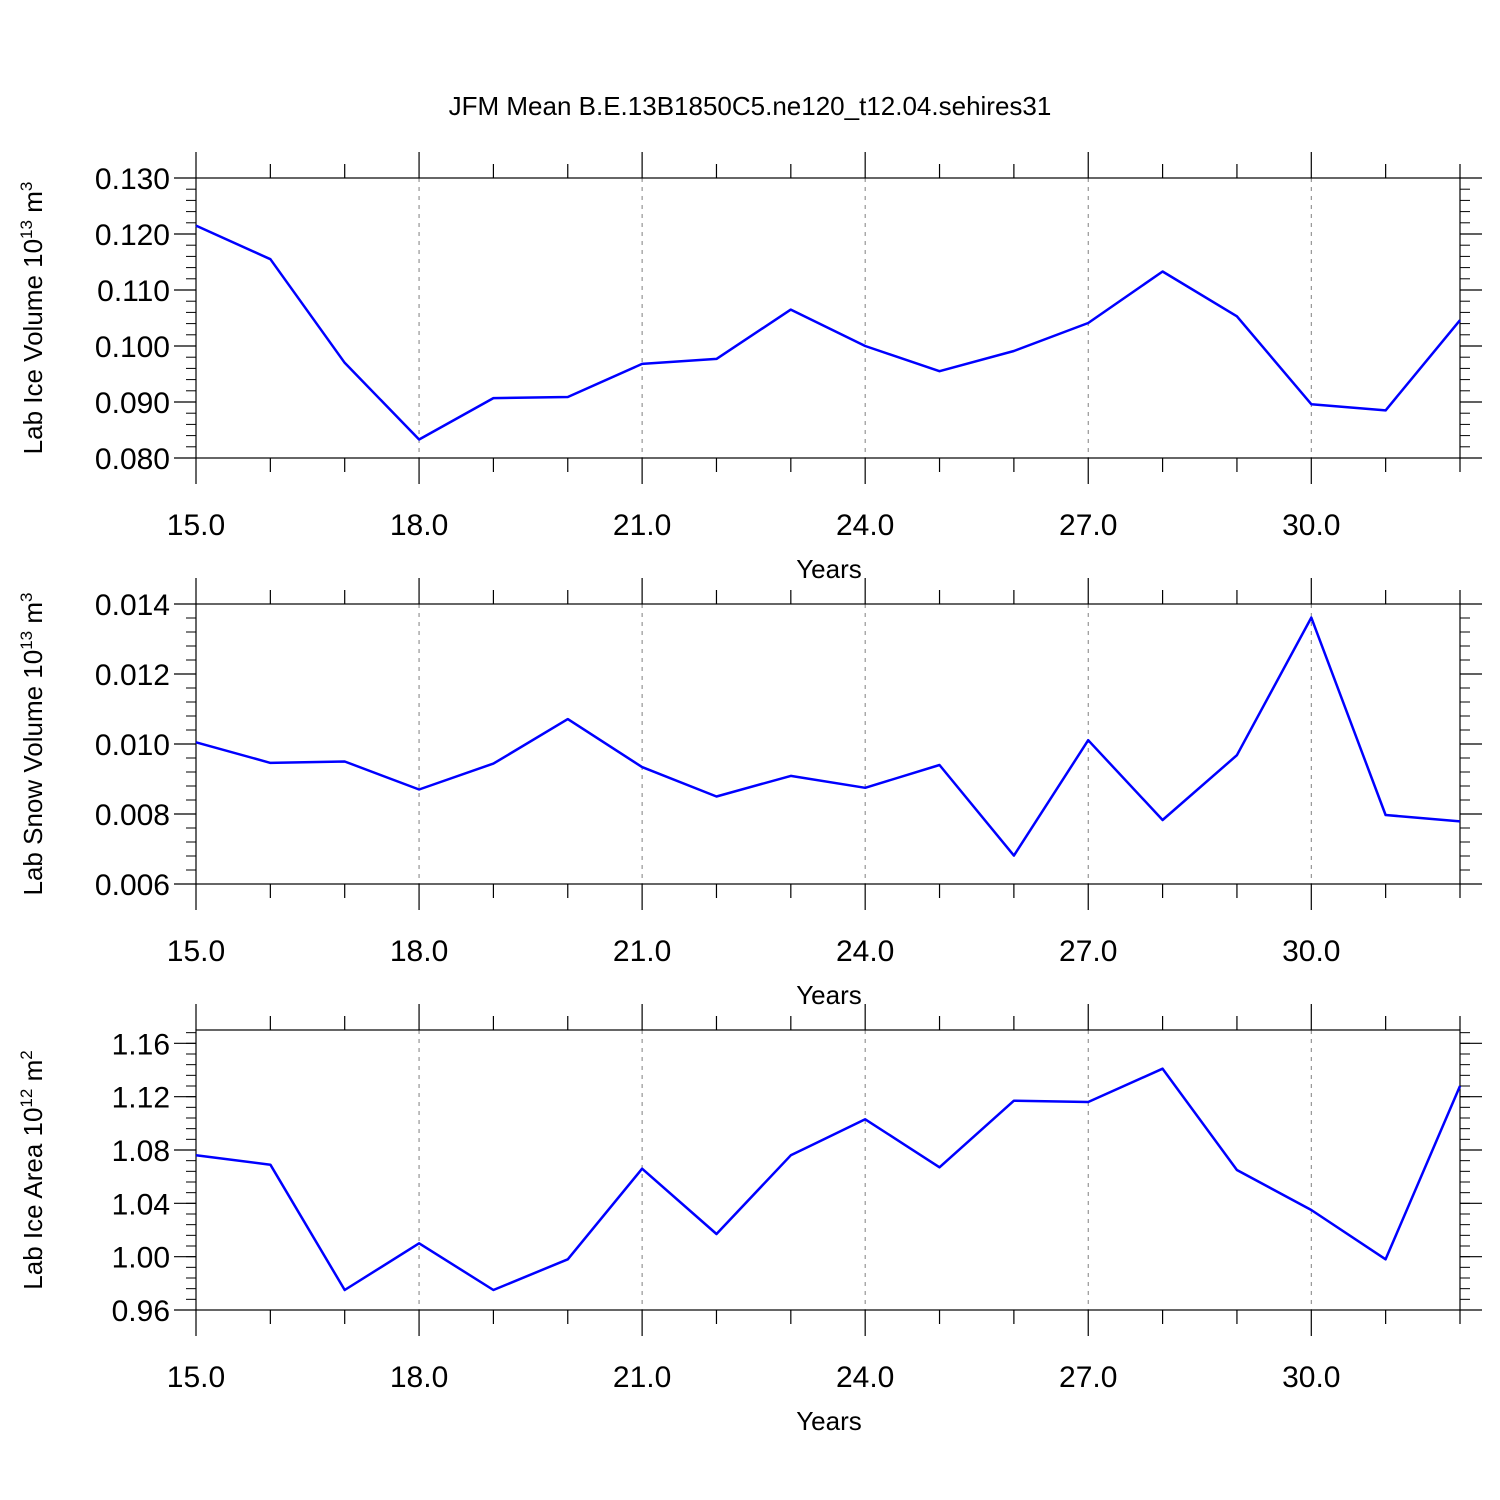  What do you see at coordinates (132, 179) in the screenshot?
I see `y-tick-label: 0.130` at bounding box center [132, 179].